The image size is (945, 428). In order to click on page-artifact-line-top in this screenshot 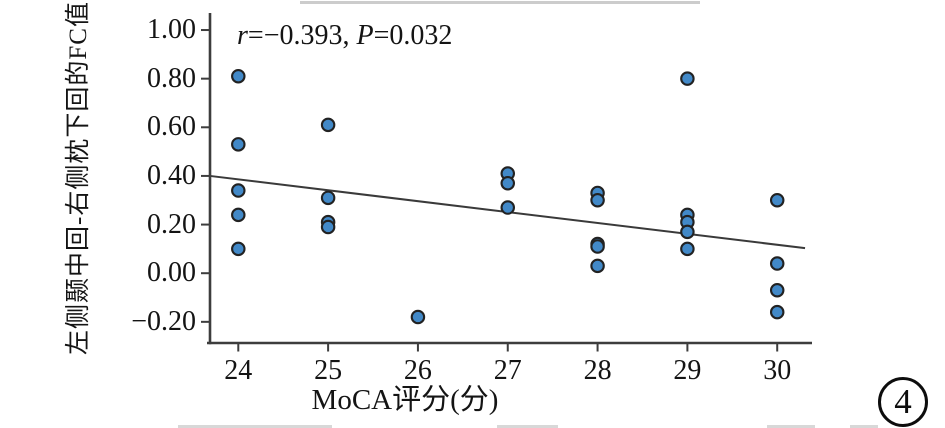, I will do `click(500, 2)`.